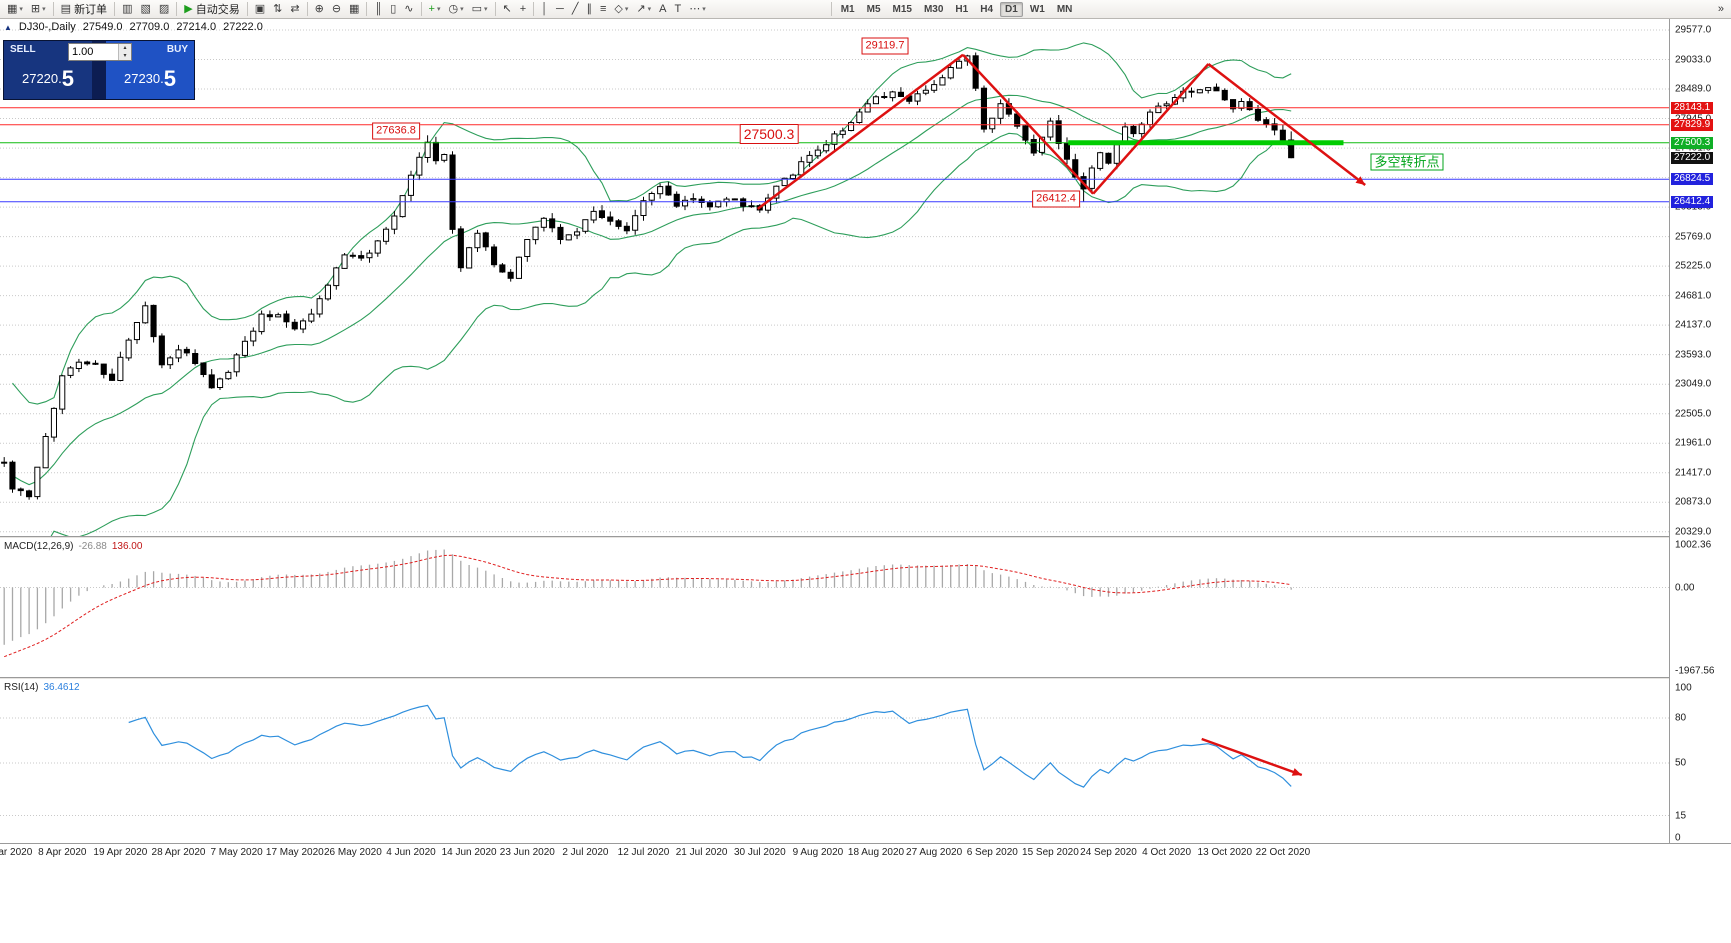  I want to click on date-label: 4 Oct 2020, so click(1167, 852).